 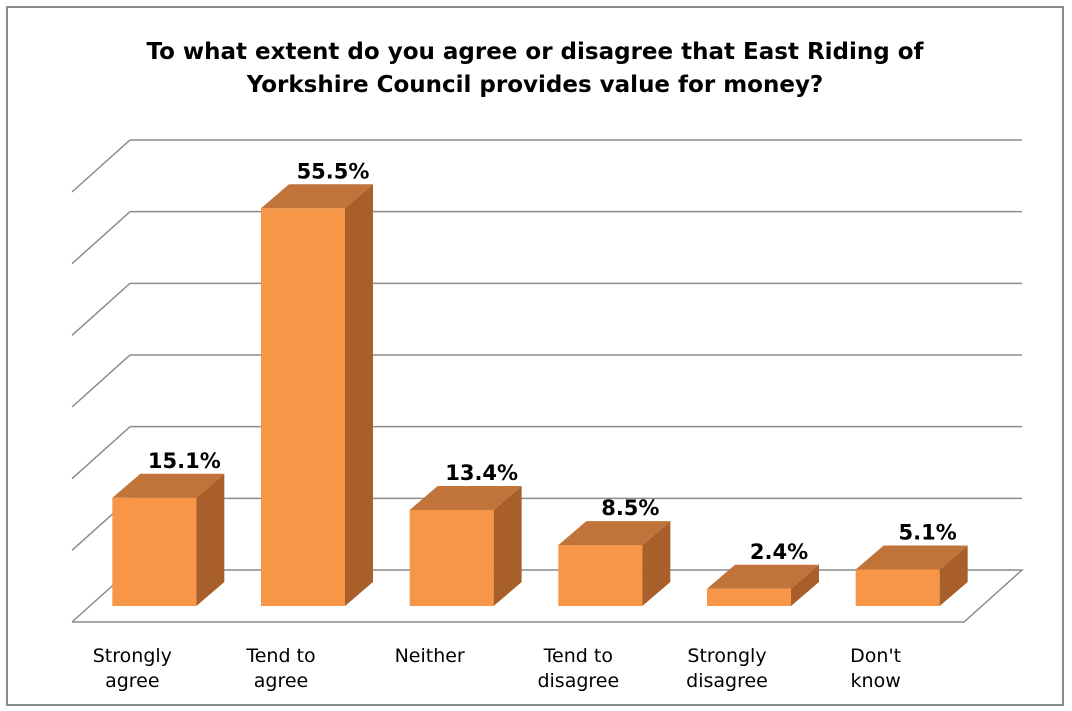 I want to click on data-label: 8.5%, so click(x=630, y=508).